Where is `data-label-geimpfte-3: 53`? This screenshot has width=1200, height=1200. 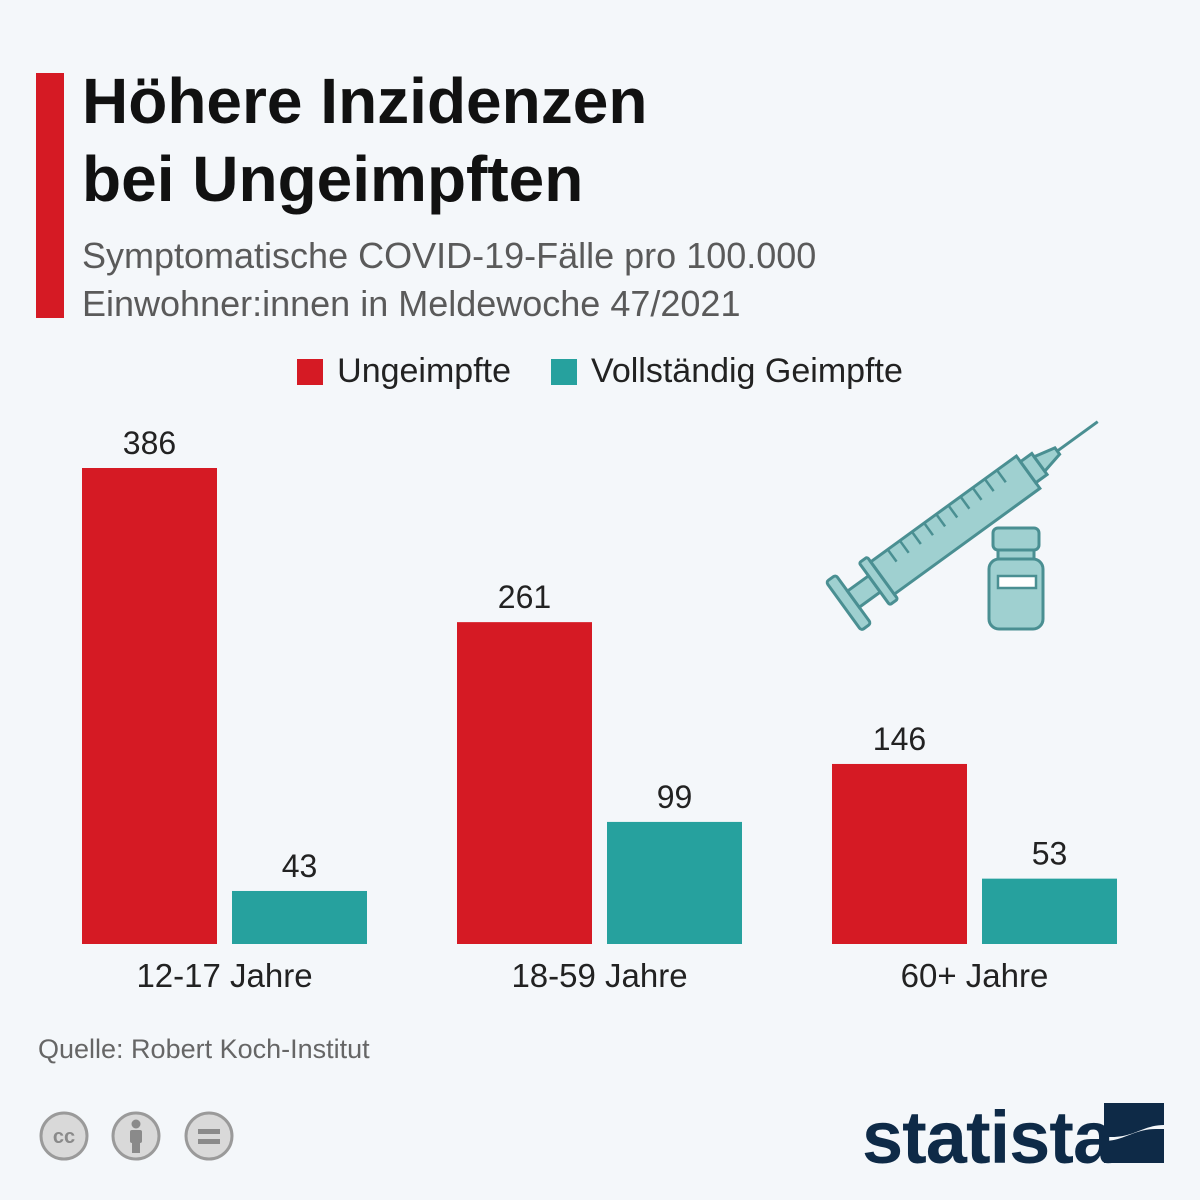
data-label-geimpfte-3: 53 is located at coordinates (1050, 854).